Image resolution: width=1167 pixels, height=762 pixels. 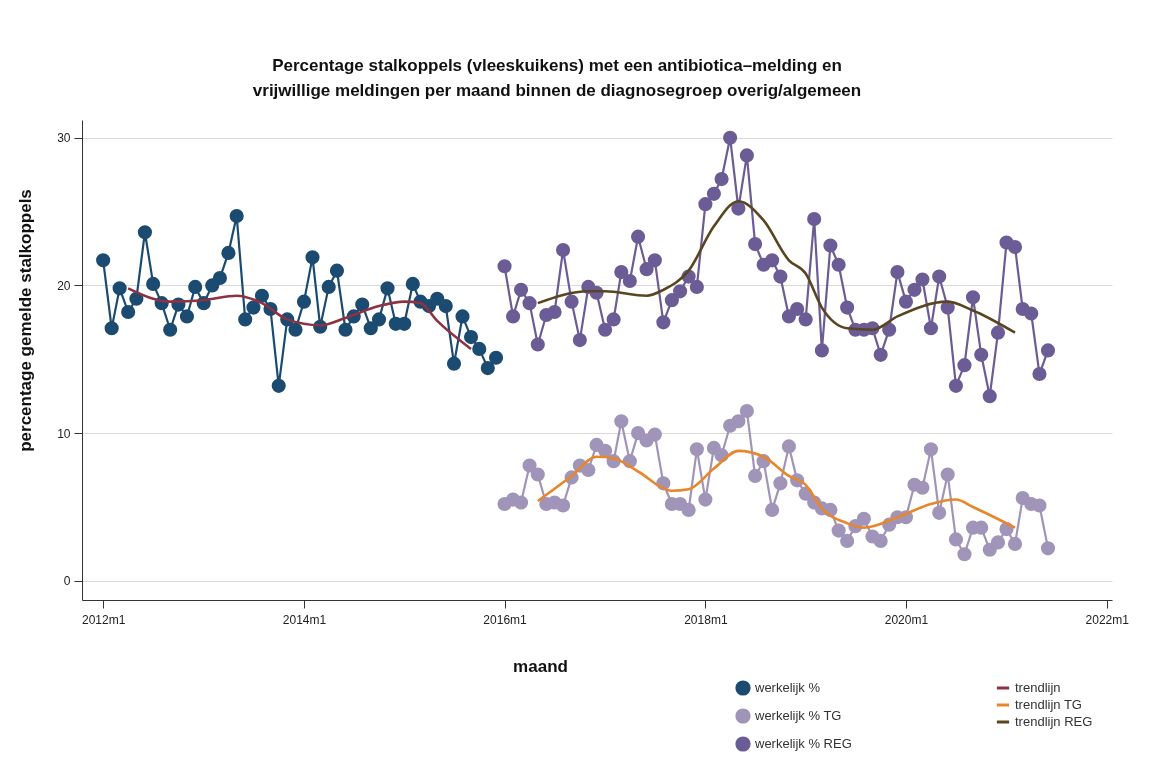 I want to click on x-tick-label: 2014m1, so click(x=304, y=619).